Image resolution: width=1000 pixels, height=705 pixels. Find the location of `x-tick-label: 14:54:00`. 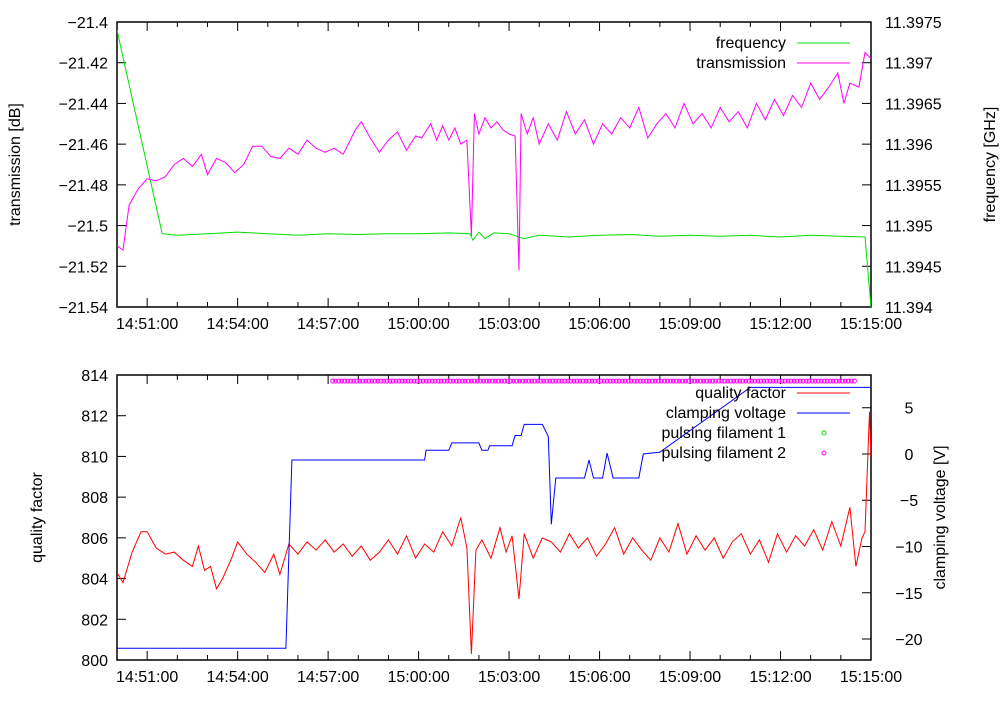

x-tick-label: 14:54:00 is located at coordinates (237, 677).